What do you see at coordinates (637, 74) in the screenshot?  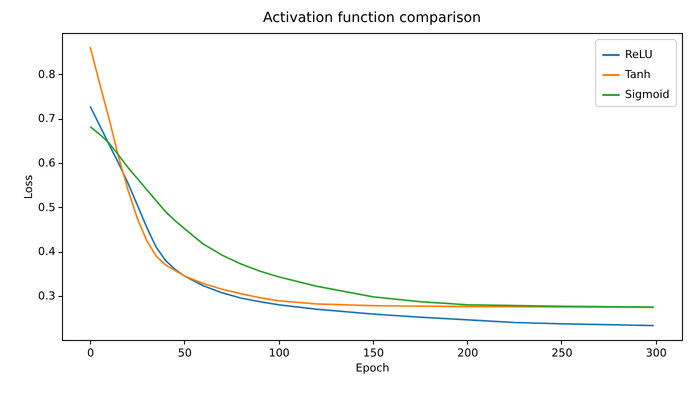 I see `legend-label: Tanh` at bounding box center [637, 74].